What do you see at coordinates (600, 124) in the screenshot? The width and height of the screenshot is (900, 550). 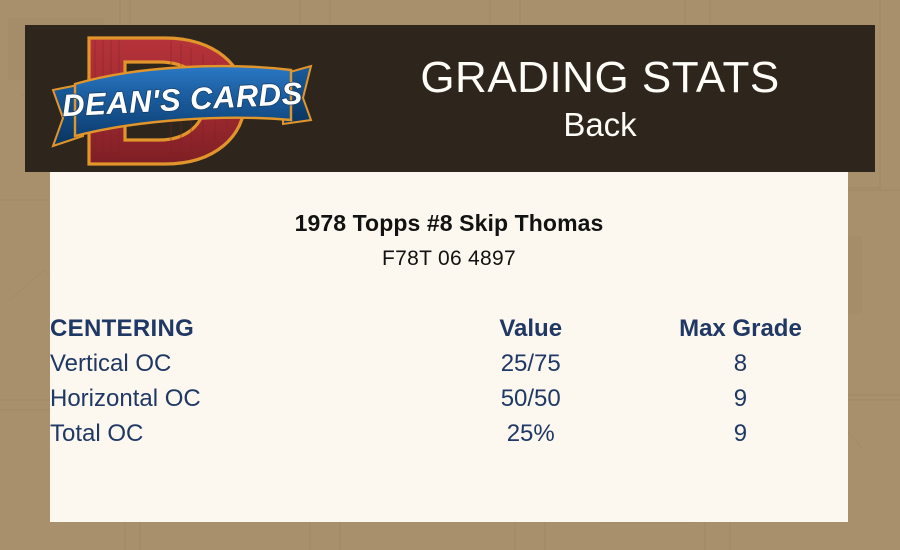 I see `page-subtitle: Back` at bounding box center [600, 124].